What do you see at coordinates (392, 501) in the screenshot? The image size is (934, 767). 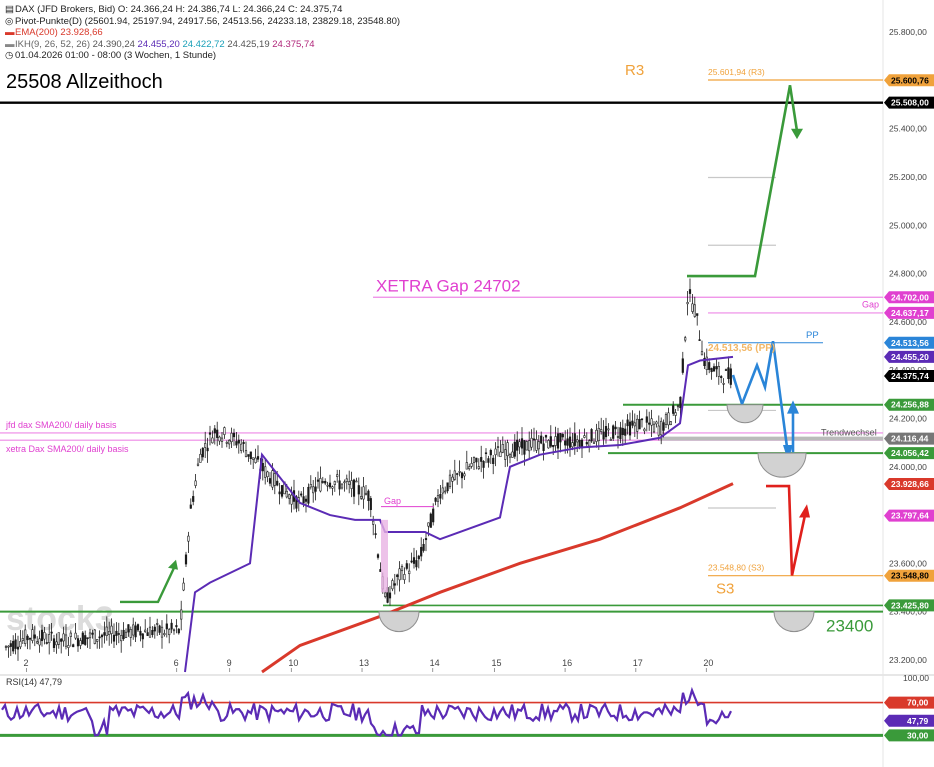 I see `gap-low-label: Gap` at bounding box center [392, 501].